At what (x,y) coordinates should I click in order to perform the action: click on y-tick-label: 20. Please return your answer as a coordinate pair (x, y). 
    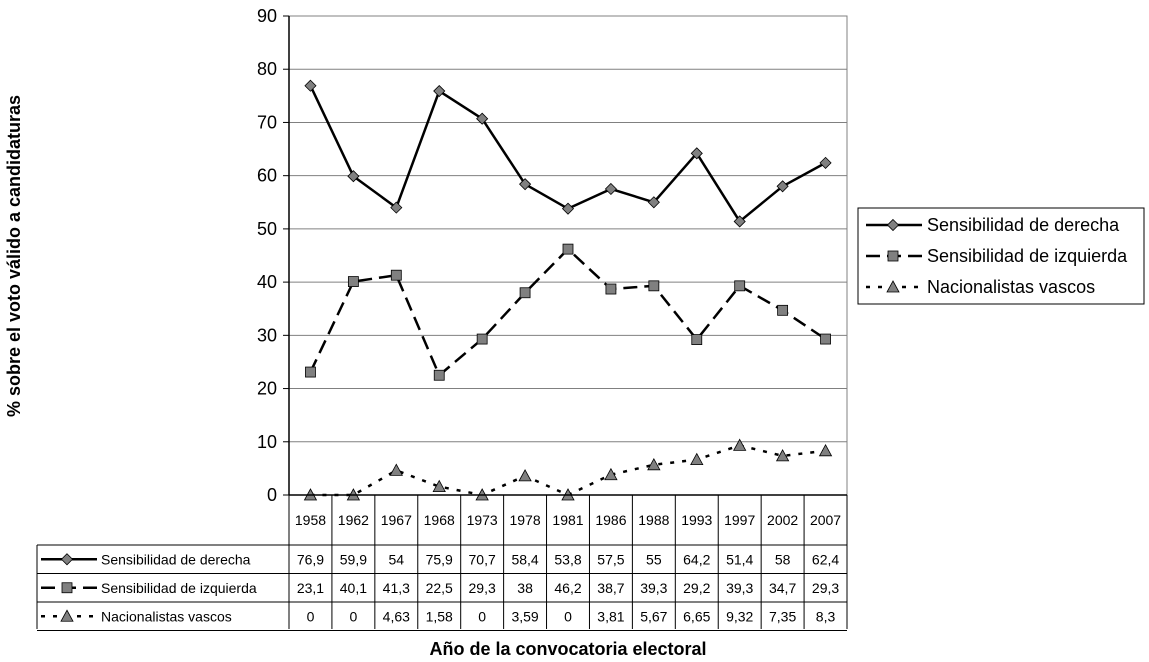
    Looking at the image, I should click on (267, 389).